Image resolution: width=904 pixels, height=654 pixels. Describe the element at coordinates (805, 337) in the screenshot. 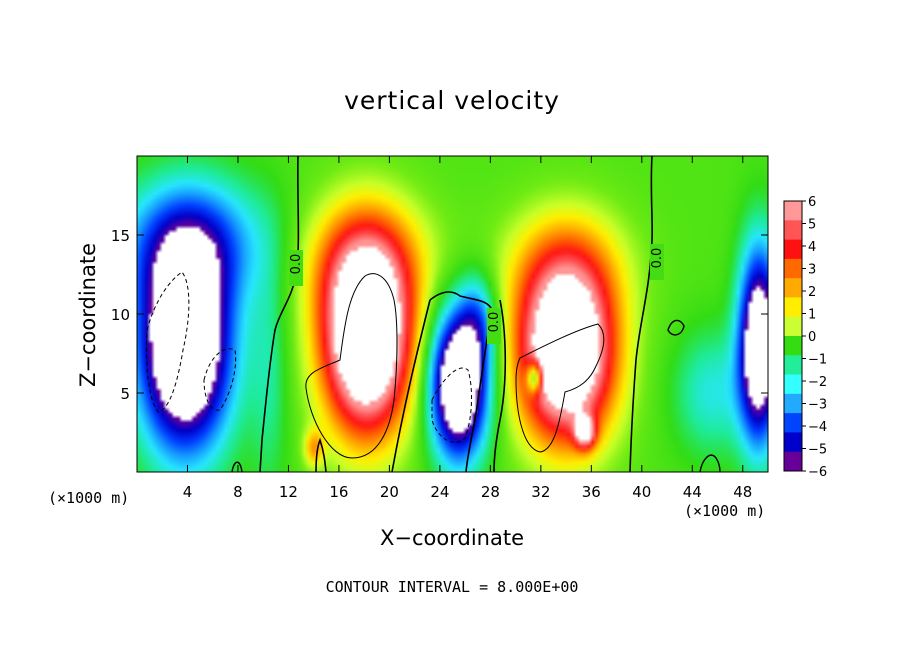

I see `colorbar: 6 5 4 3 2 1 0 −1 −2 −3 −4 −5 −6` at that location.